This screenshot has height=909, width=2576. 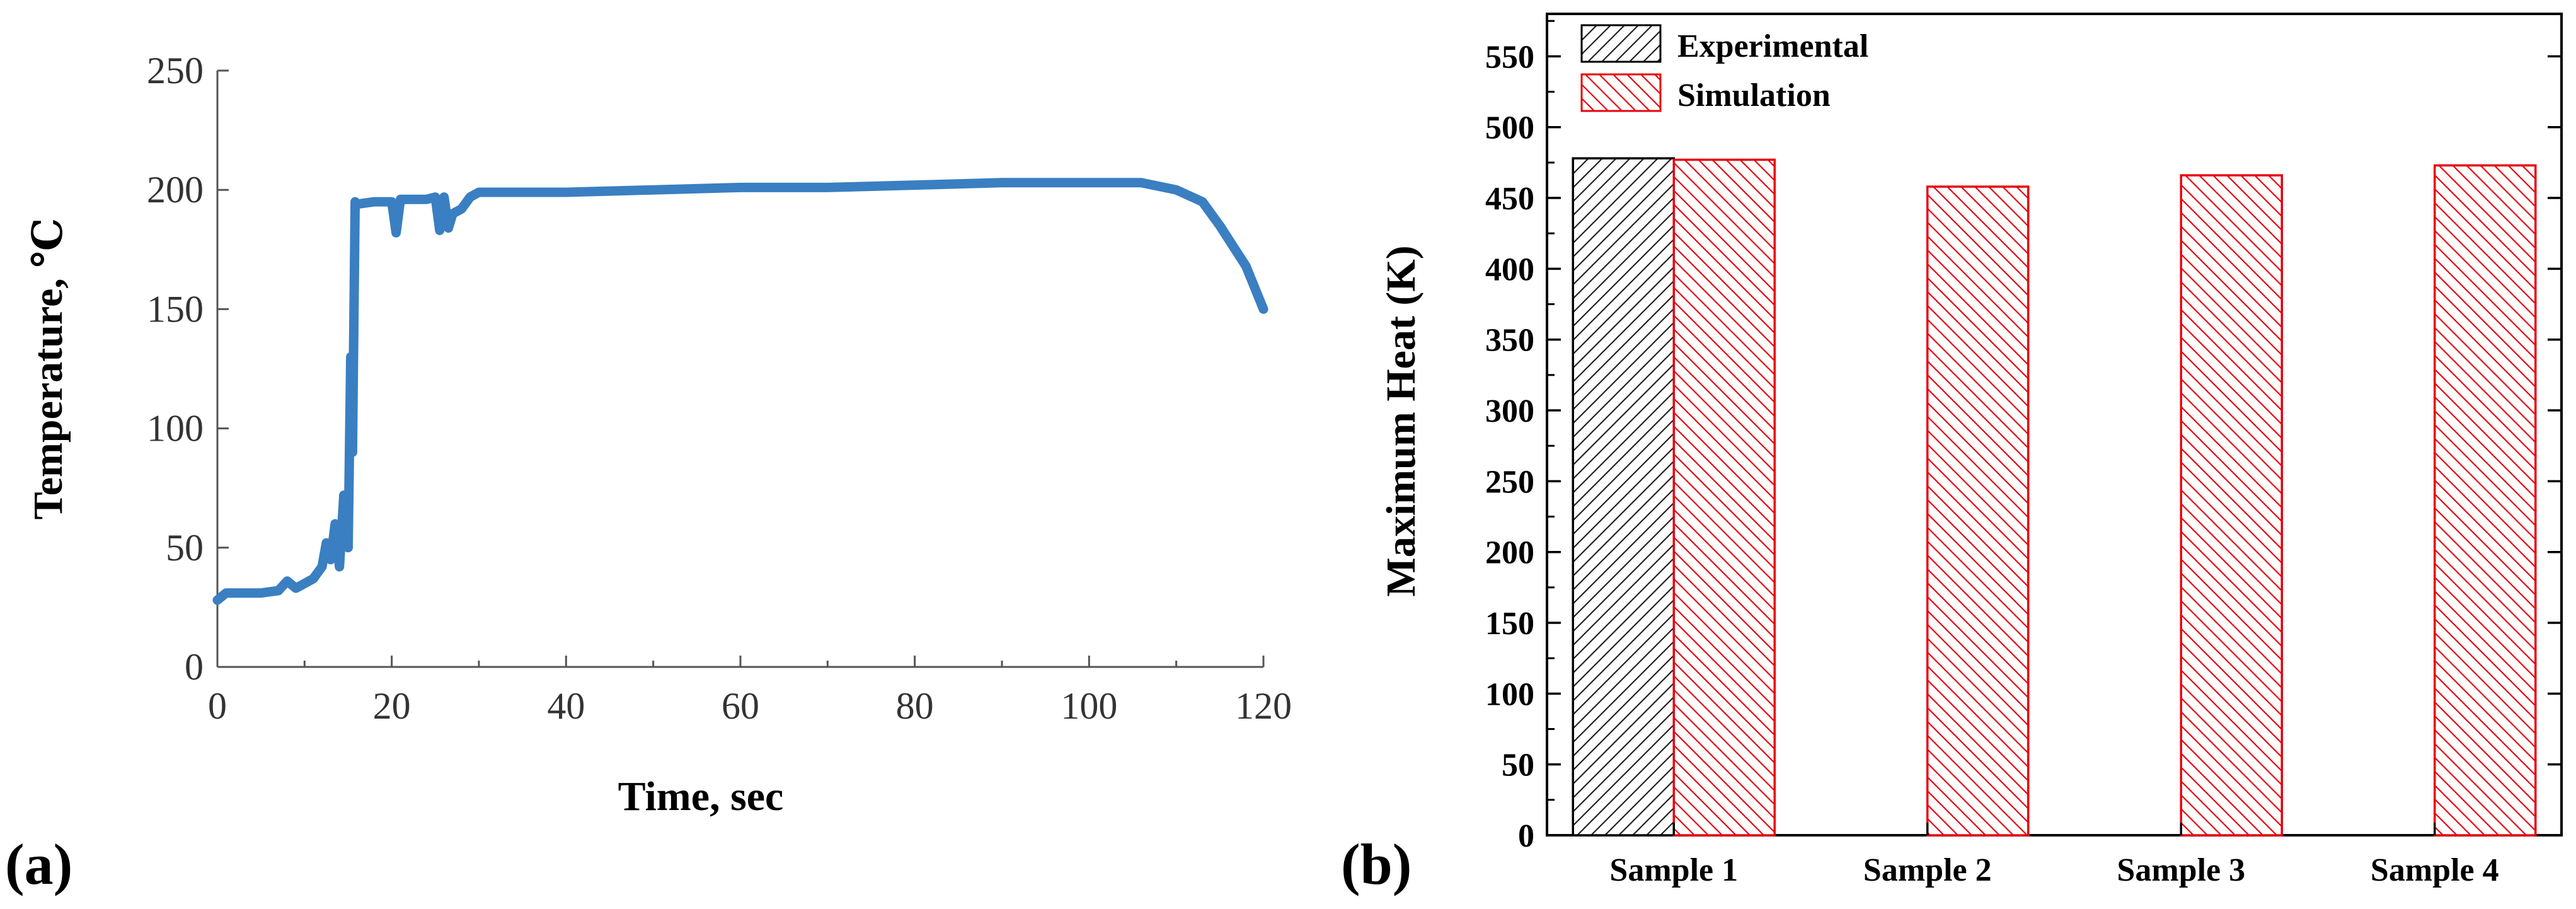 What do you see at coordinates (1089, 706) in the screenshot?
I see `x-tick-label: 100` at bounding box center [1089, 706].